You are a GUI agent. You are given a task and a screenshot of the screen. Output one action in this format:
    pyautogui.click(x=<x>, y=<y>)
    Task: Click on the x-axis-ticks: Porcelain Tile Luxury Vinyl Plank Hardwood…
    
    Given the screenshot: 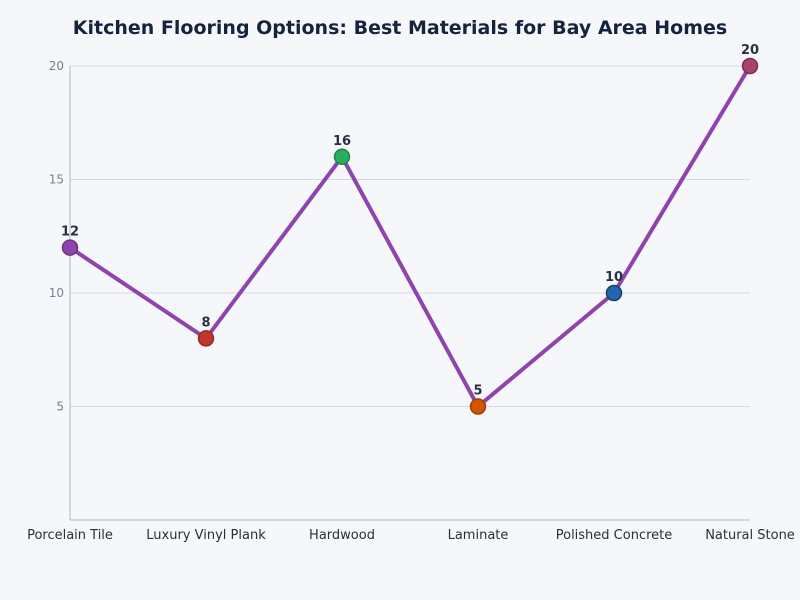 What is the action you would take?
    pyautogui.click(x=411, y=535)
    